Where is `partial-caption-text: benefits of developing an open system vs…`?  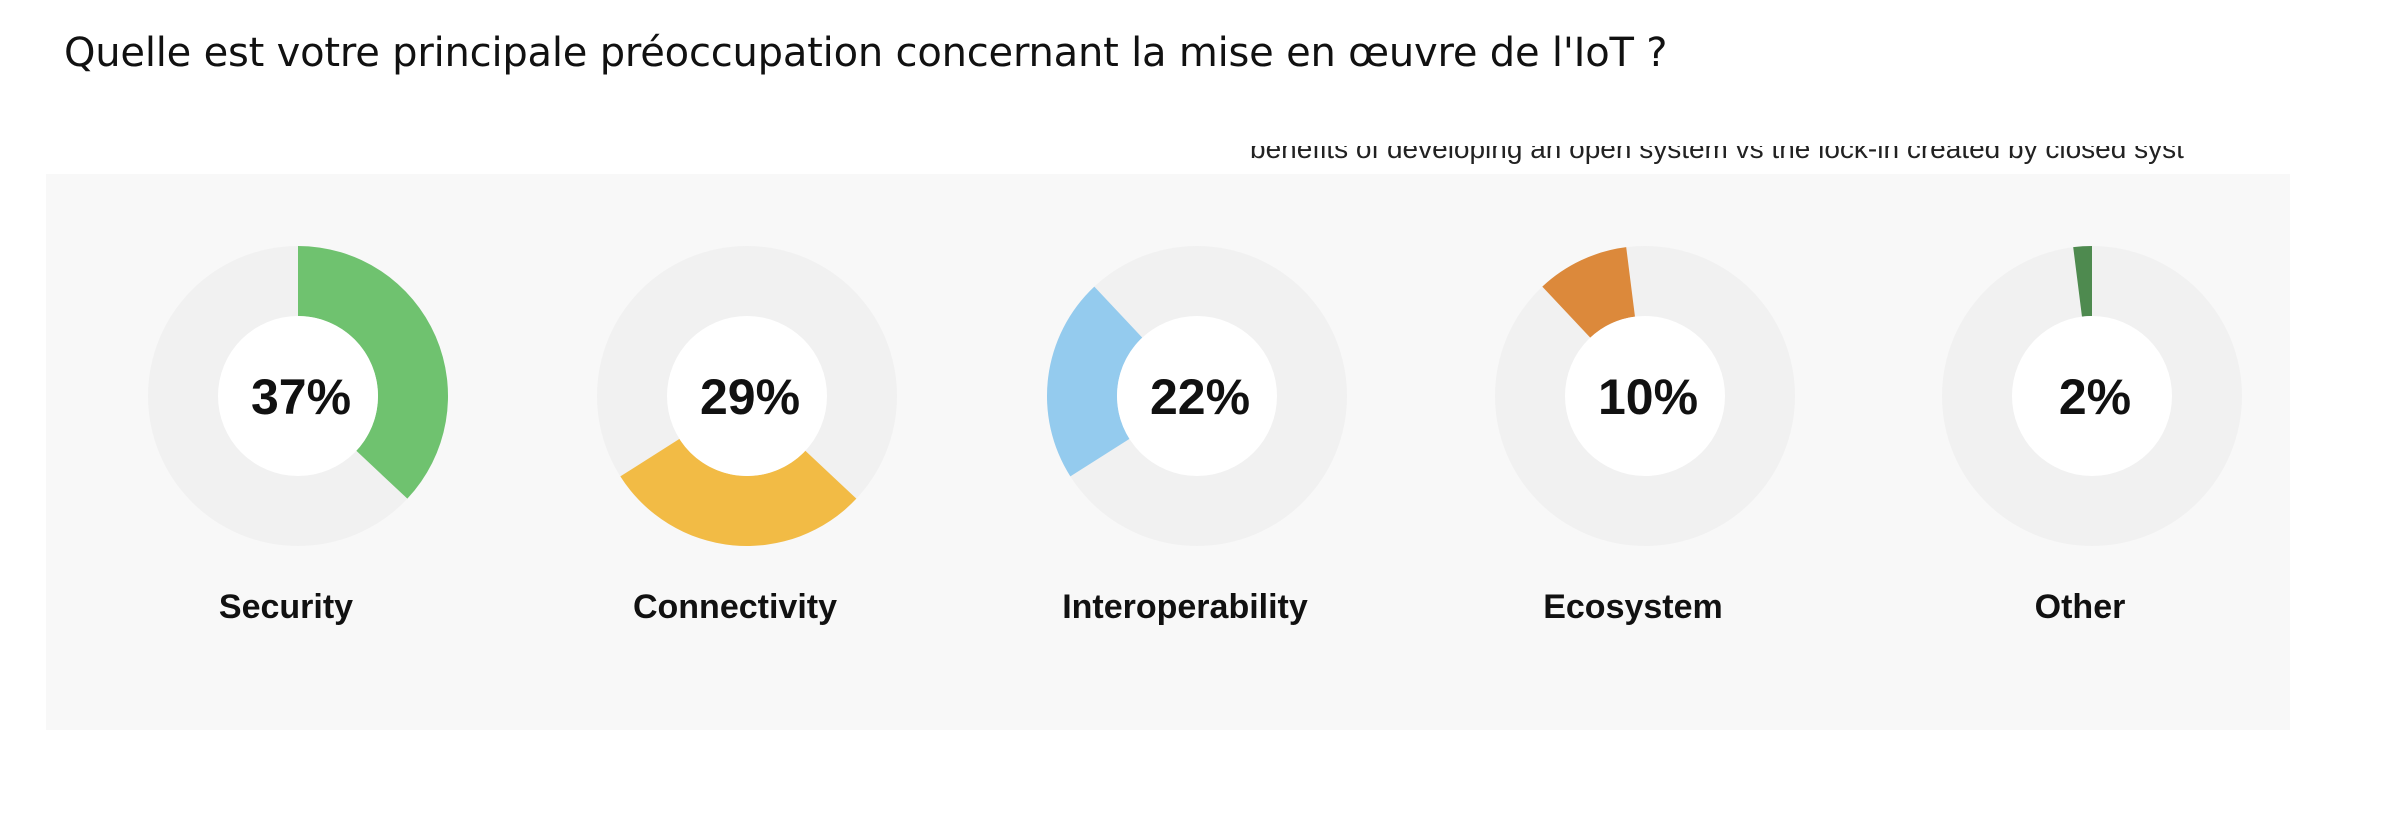
partial-caption-text: benefits of developing an open system vs… is located at coordinates (1717, 160).